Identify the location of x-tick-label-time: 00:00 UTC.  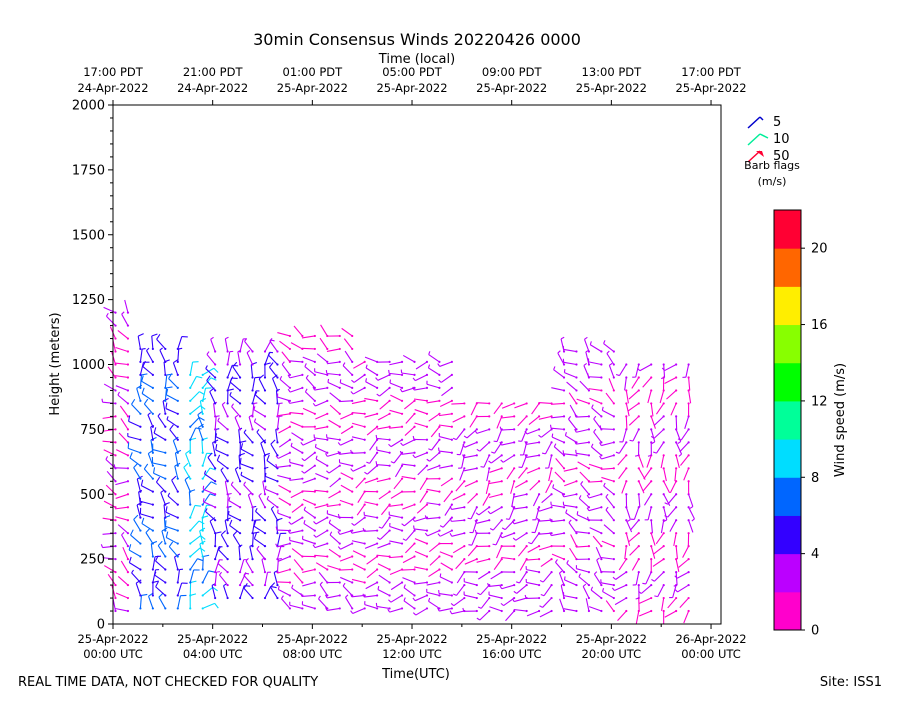
(711, 654).